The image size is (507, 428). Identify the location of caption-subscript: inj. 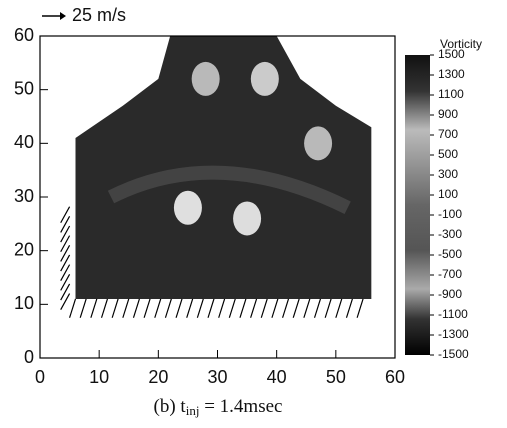
(193, 410).